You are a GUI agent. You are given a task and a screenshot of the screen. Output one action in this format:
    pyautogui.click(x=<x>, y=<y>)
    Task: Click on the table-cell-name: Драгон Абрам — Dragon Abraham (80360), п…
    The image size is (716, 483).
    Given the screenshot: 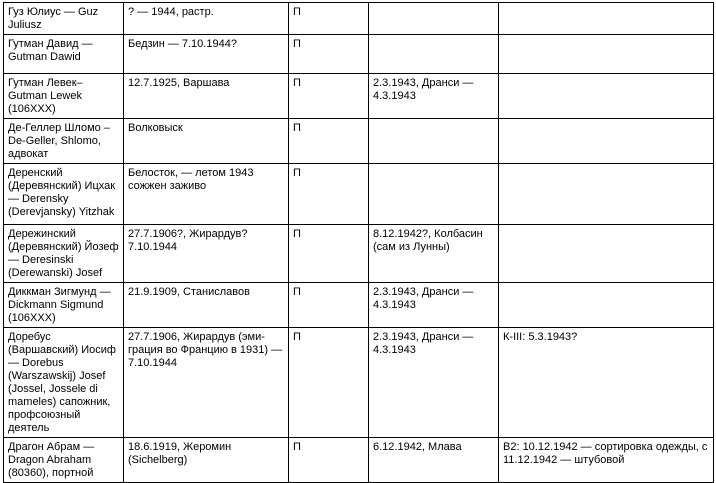 What is the action you would take?
    pyautogui.click(x=63, y=460)
    